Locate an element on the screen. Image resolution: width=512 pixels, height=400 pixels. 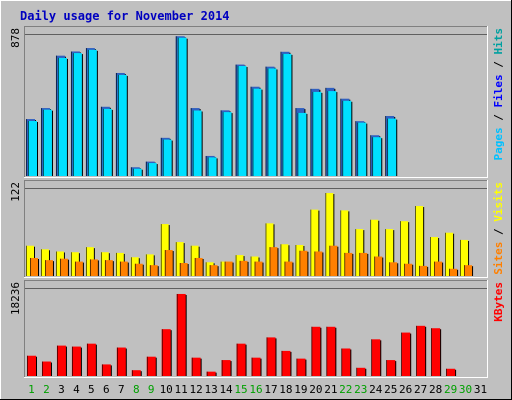
x-label-day: 30 is located at coordinates (465, 389).